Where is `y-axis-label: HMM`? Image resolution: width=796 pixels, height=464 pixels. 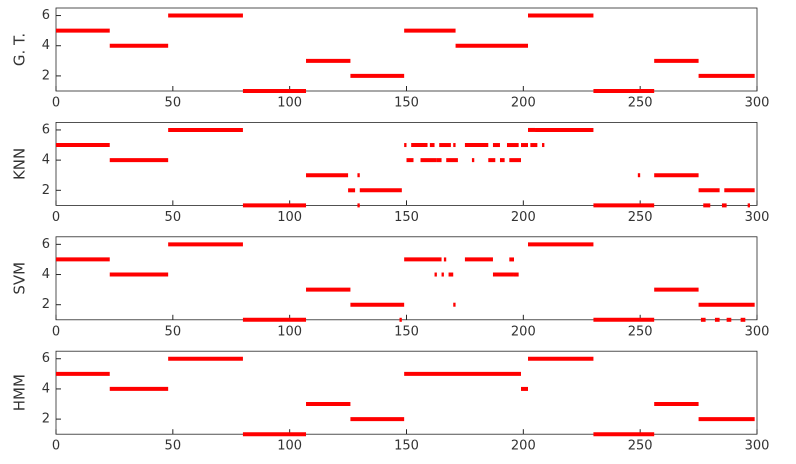 y-axis-label: HMM is located at coordinates (20, 392).